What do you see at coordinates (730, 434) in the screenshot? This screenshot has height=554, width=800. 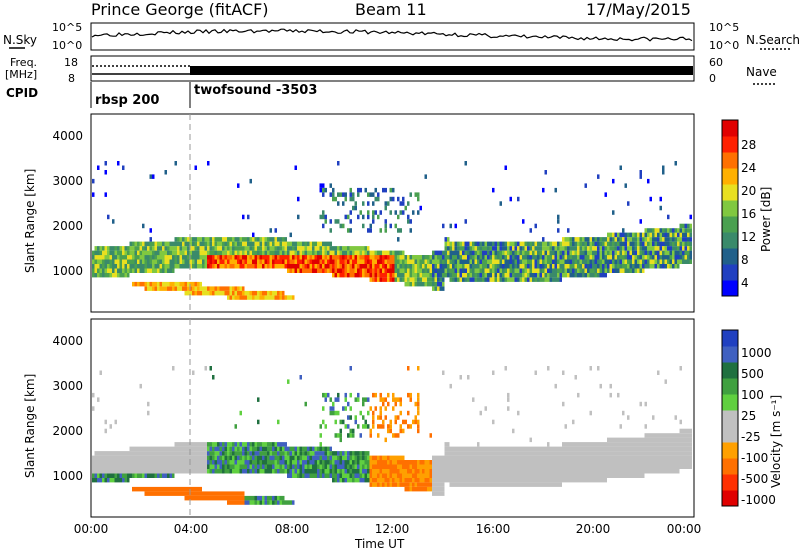 I see `colorbar-segment` at bounding box center [730, 434].